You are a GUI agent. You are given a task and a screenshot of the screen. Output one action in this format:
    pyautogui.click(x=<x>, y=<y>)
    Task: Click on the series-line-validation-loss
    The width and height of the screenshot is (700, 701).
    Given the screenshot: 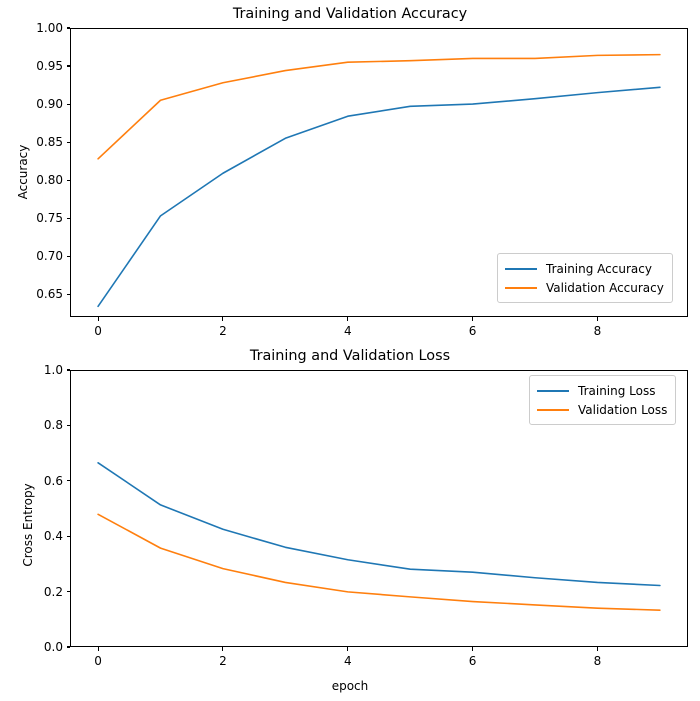 What is the action you would take?
    pyautogui.click(x=379, y=562)
    